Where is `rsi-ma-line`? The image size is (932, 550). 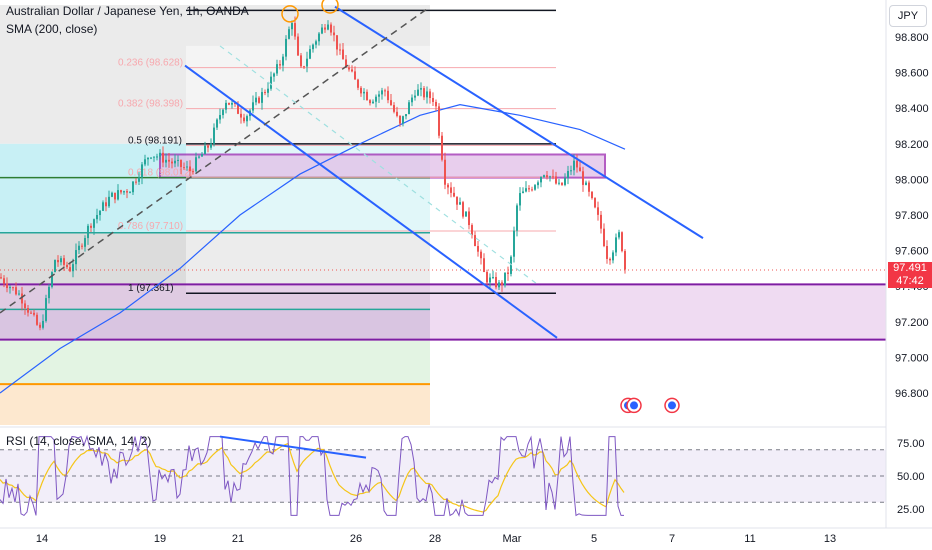 rsi-ma-line is located at coordinates (312, 477).